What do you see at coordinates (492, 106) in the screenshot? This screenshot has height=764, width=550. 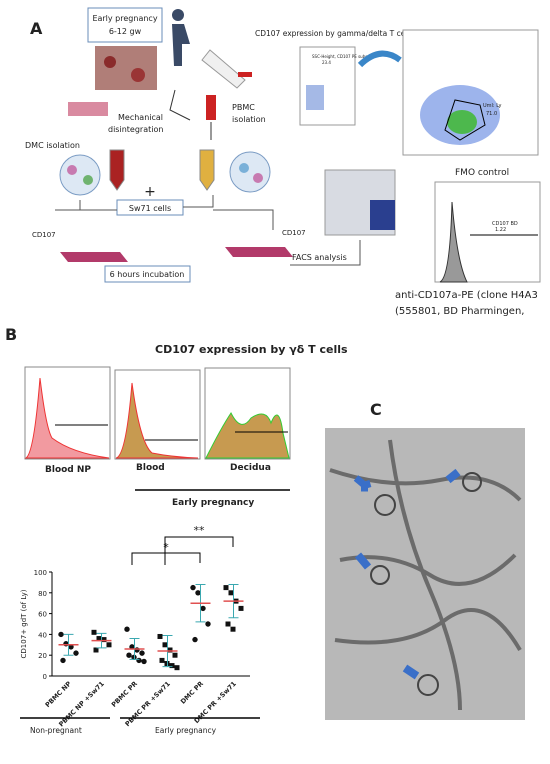 I see `gate-label: Uml: Ly` at bounding box center [492, 106].